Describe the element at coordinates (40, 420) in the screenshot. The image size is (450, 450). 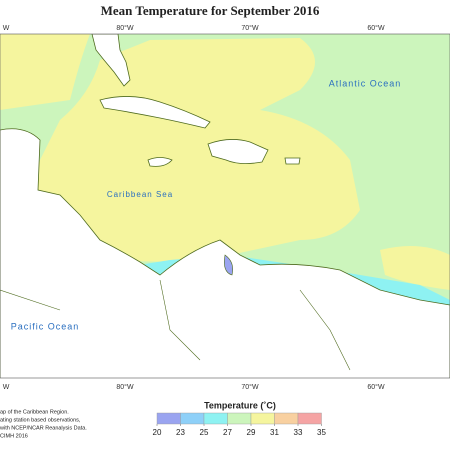
I see `footnote-line: ating station based observations,` at that location.